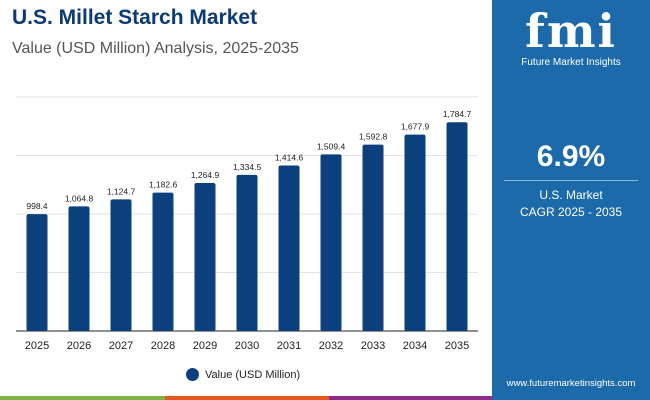  What do you see at coordinates (457, 114) in the screenshot?
I see `data-label: 1,784.7` at bounding box center [457, 114].